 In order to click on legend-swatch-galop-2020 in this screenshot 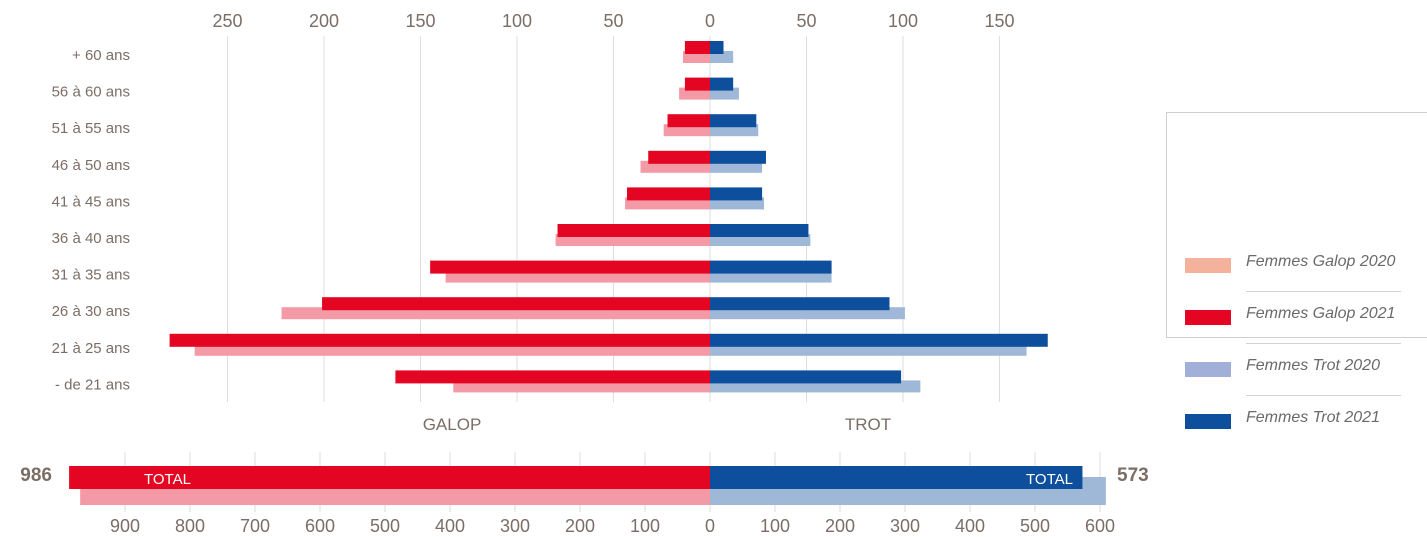, I will do `click(1208, 265)`.